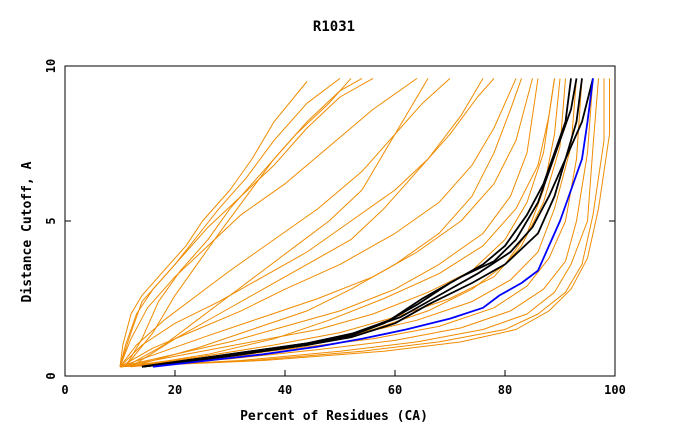 The image size is (680, 440). I want to click on x-tick-label: 100, so click(615, 390).